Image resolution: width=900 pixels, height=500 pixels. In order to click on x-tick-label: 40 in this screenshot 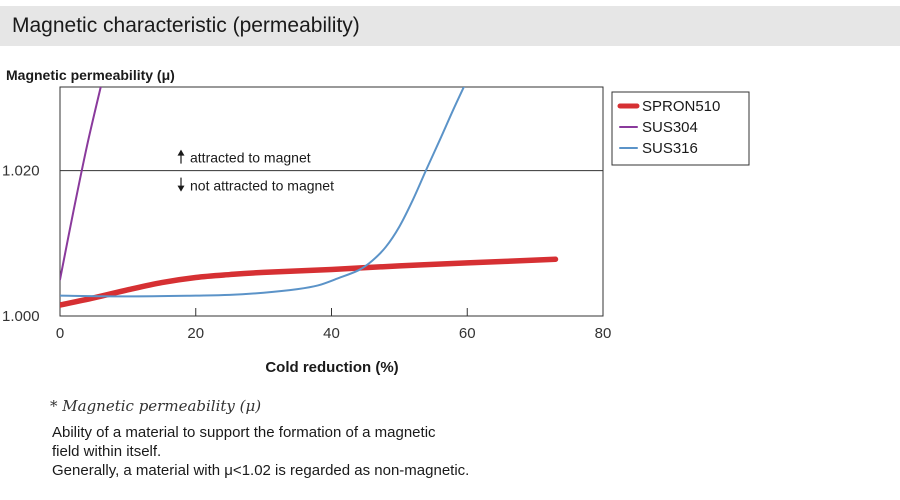, I will do `click(331, 333)`.